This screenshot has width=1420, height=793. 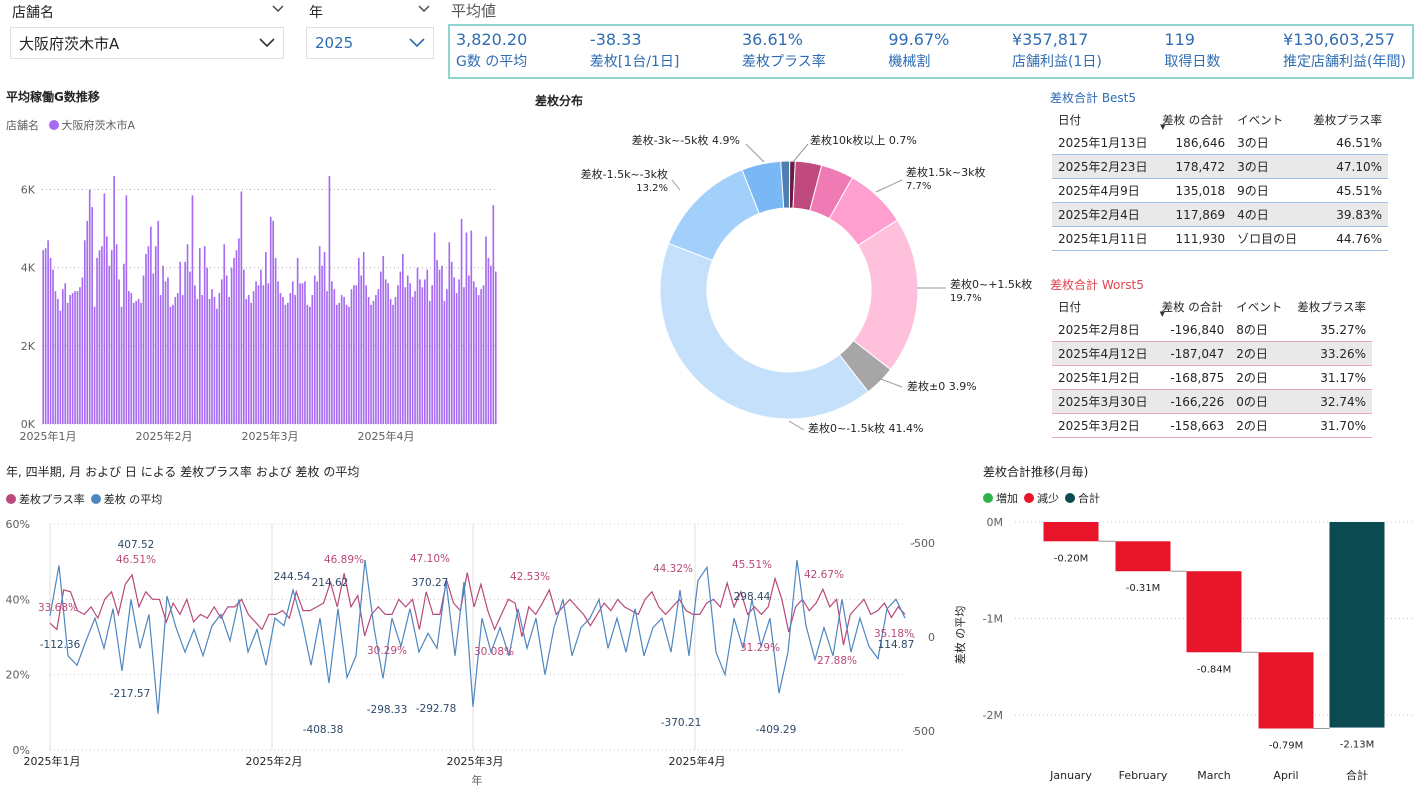 I want to click on total-bar, so click(x=1357, y=625).